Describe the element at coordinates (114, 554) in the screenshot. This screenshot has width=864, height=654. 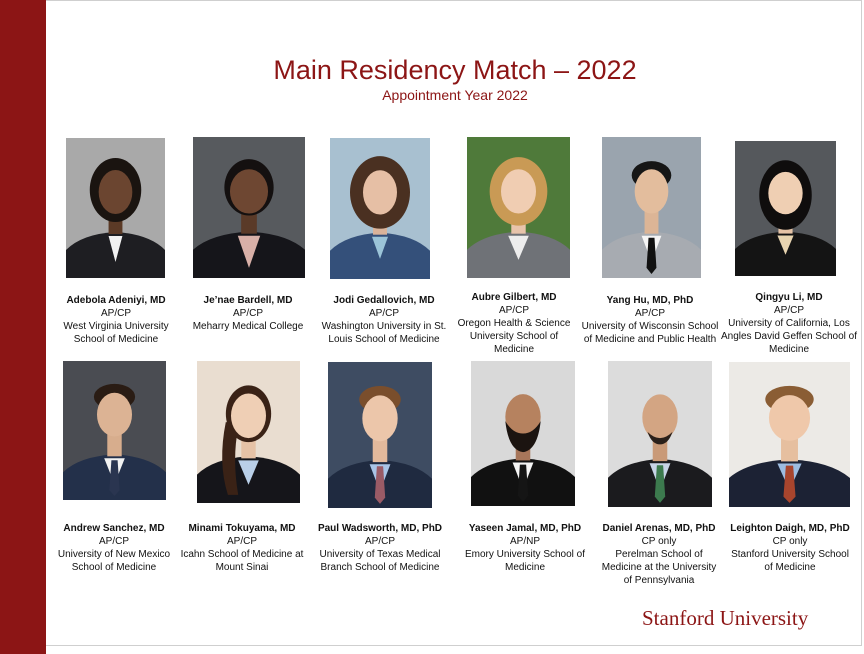
I see `resident-school-line: University of New Mexico` at that location.